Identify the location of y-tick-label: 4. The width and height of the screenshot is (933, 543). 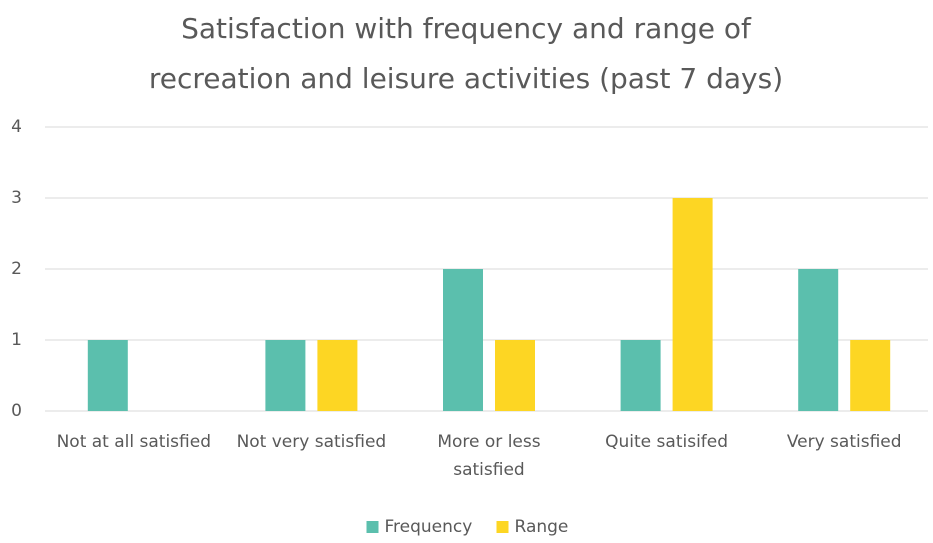
(16, 127).